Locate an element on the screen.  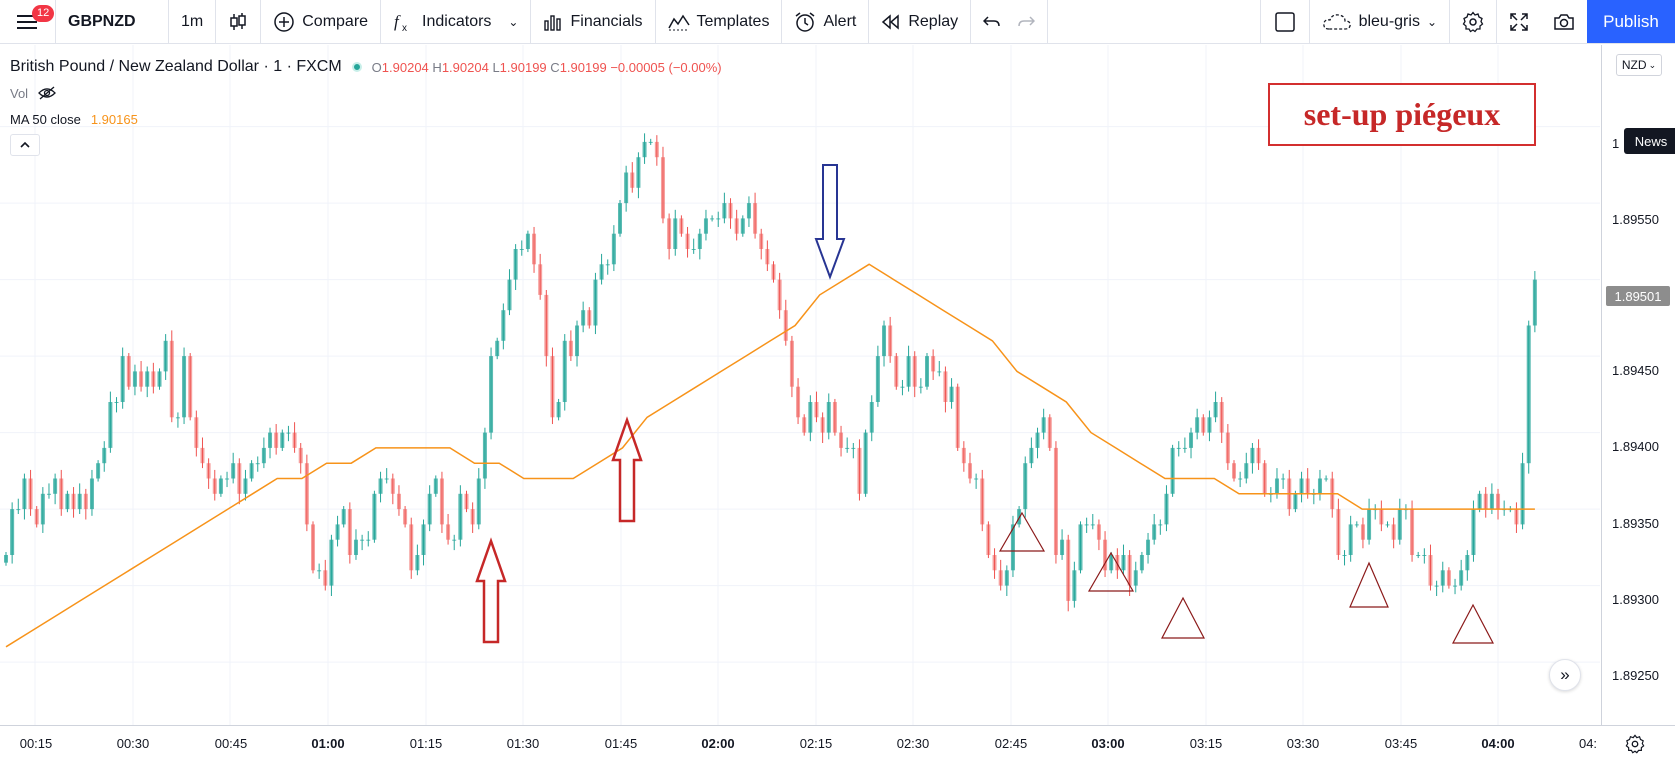
eye-hidden-icon is located at coordinates (47, 93).